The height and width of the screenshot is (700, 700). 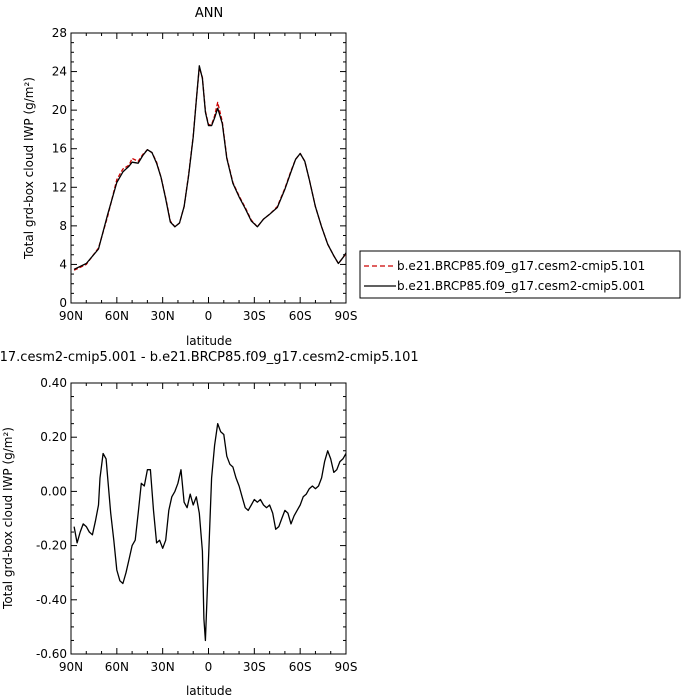 I want to click on bottom-y-tick-label: -0.40, so click(x=51, y=600).